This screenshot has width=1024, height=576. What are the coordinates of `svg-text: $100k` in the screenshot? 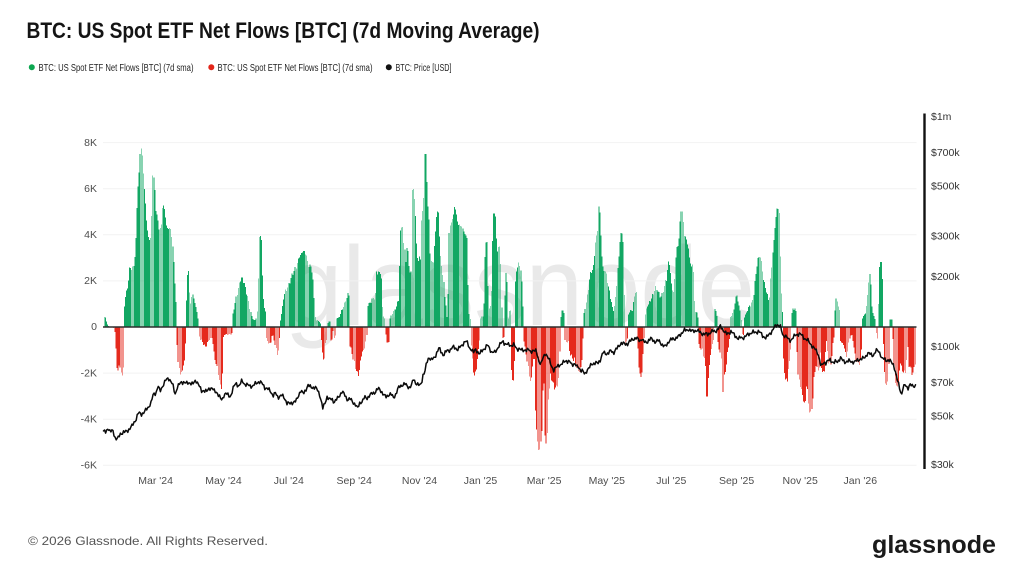 It's located at (945, 347).